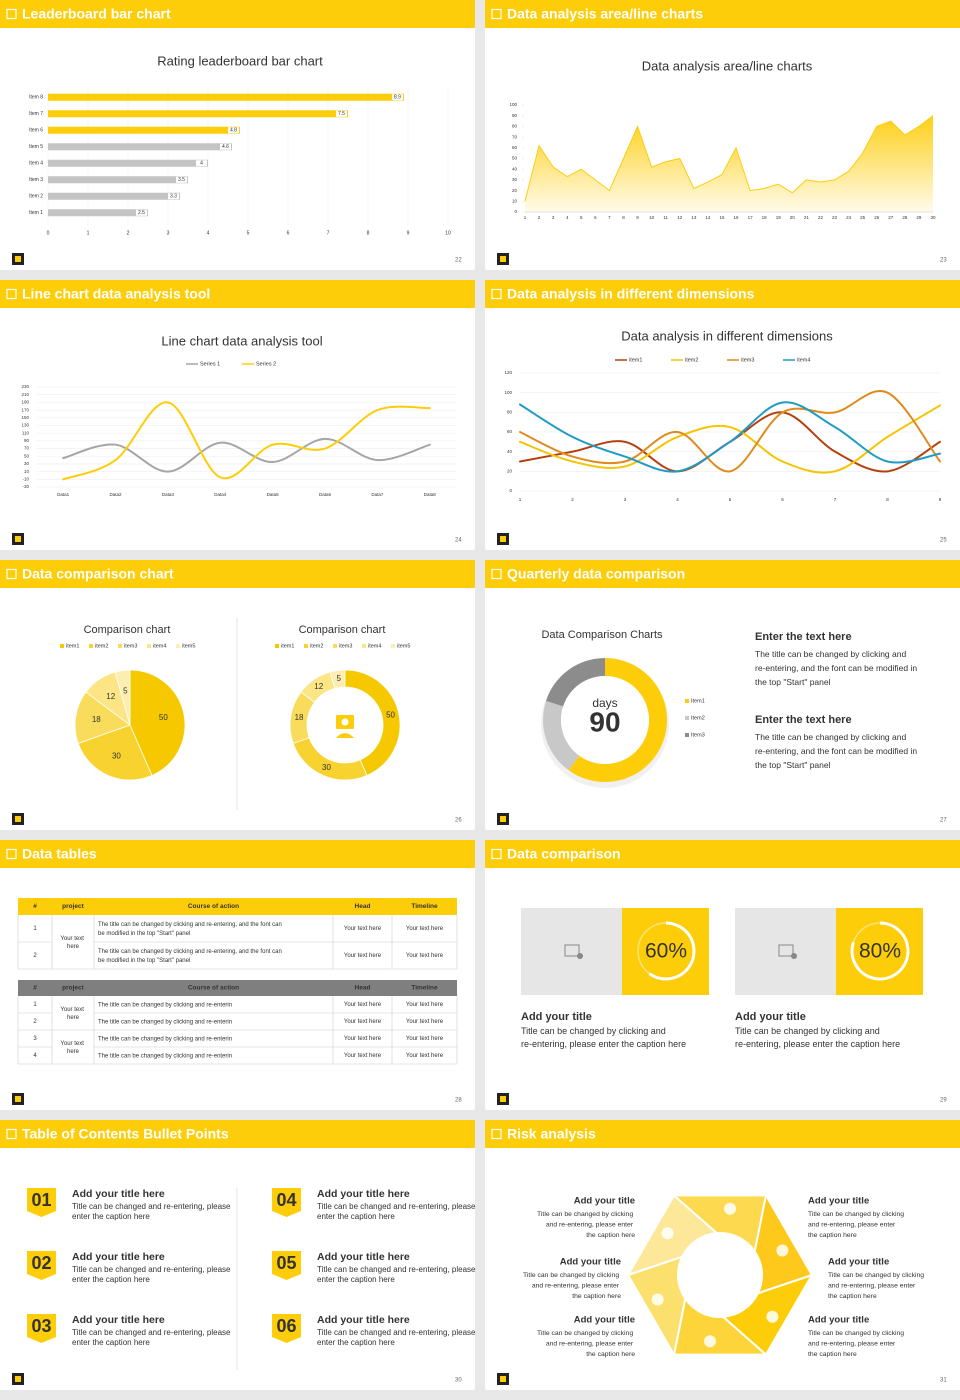 This screenshot has width=960, height=1400. I want to click on y-tick-label: 150, so click(25, 417).